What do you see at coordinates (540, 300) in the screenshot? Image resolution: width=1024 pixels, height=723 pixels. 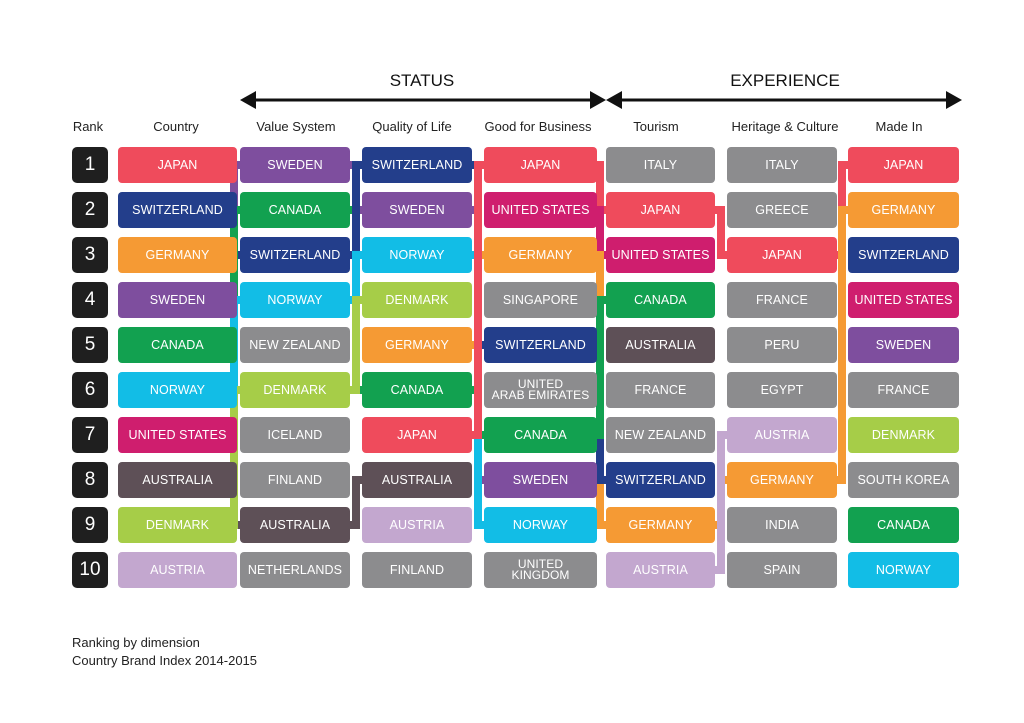 I see `cell-good_for_business-rank-4: SINGAPORE` at bounding box center [540, 300].